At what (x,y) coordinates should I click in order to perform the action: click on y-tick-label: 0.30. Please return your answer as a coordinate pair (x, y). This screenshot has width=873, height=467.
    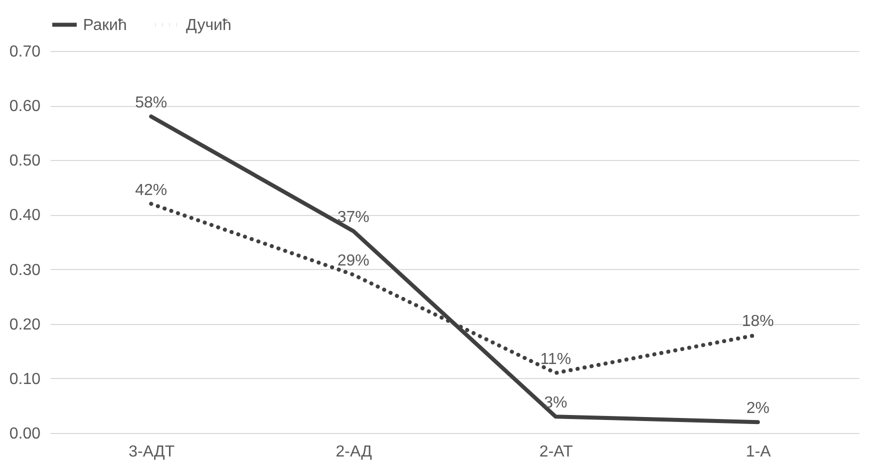
    Looking at the image, I should click on (25, 270).